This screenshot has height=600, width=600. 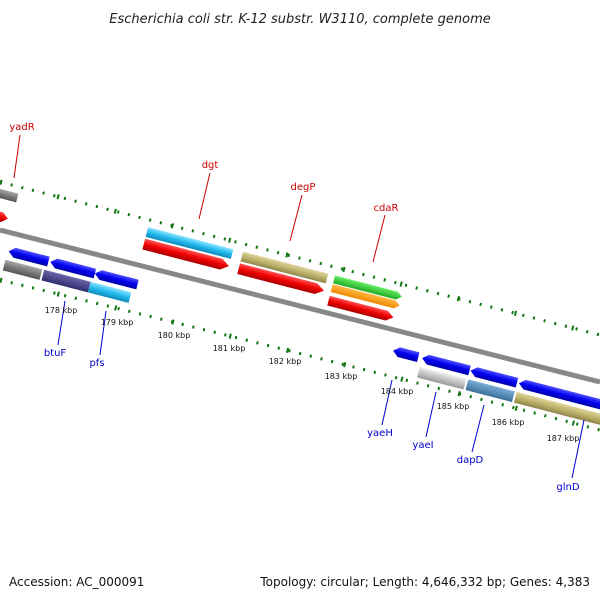 I want to click on accession-text: Accession: AC_000091, so click(x=76, y=582).